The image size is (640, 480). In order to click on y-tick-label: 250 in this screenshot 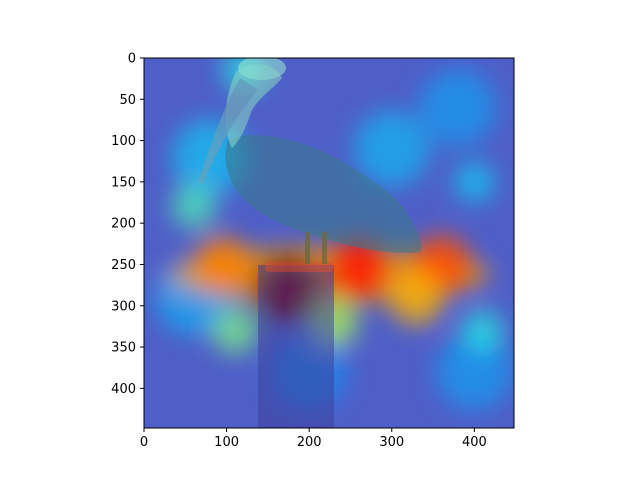, I will do `click(123, 265)`.